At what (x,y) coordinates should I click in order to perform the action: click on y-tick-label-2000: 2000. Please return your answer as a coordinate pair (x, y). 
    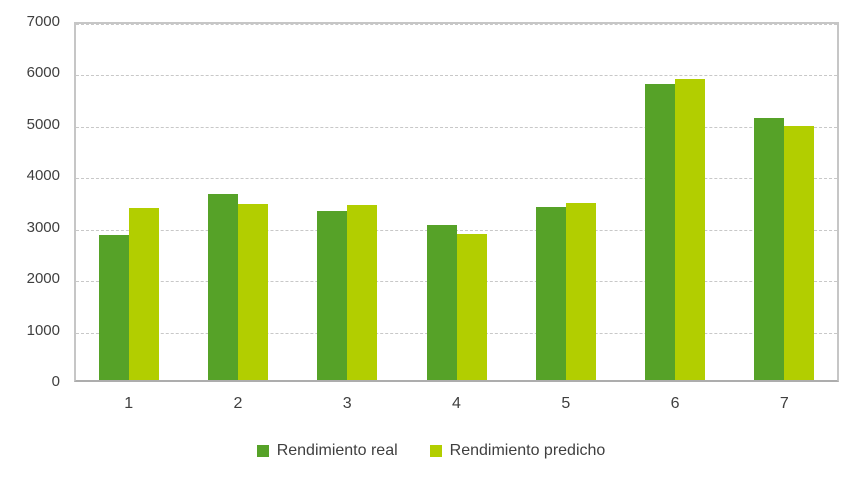
    Looking at the image, I should click on (43, 279).